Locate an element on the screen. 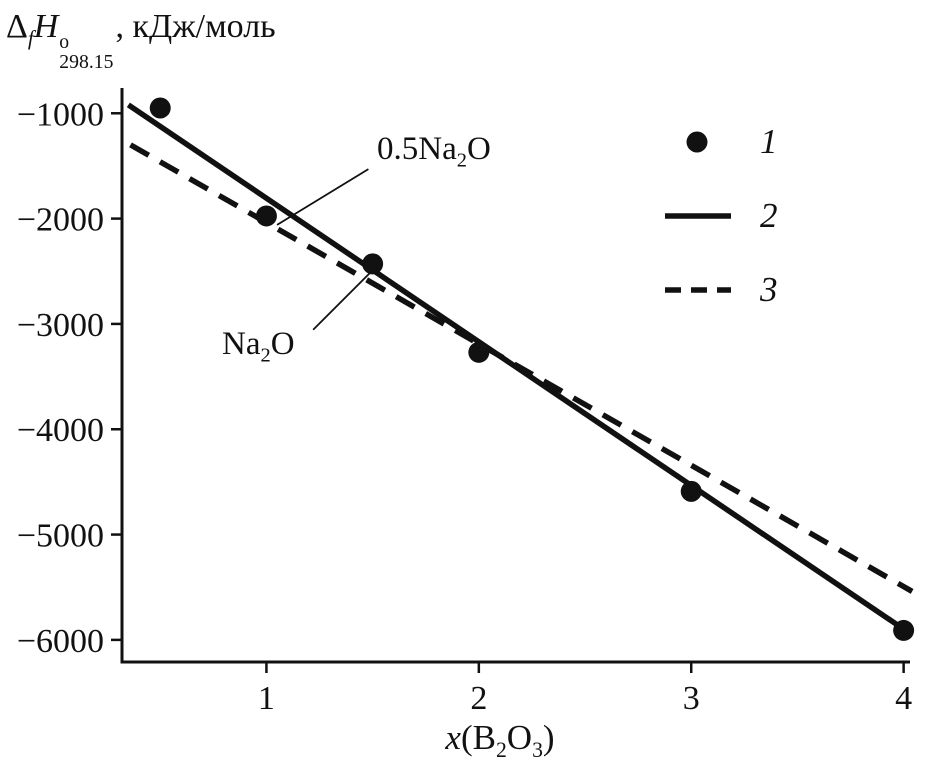 This screenshot has height=776, width=926. legend-item-1: 1 is located at coordinates (721, 142).